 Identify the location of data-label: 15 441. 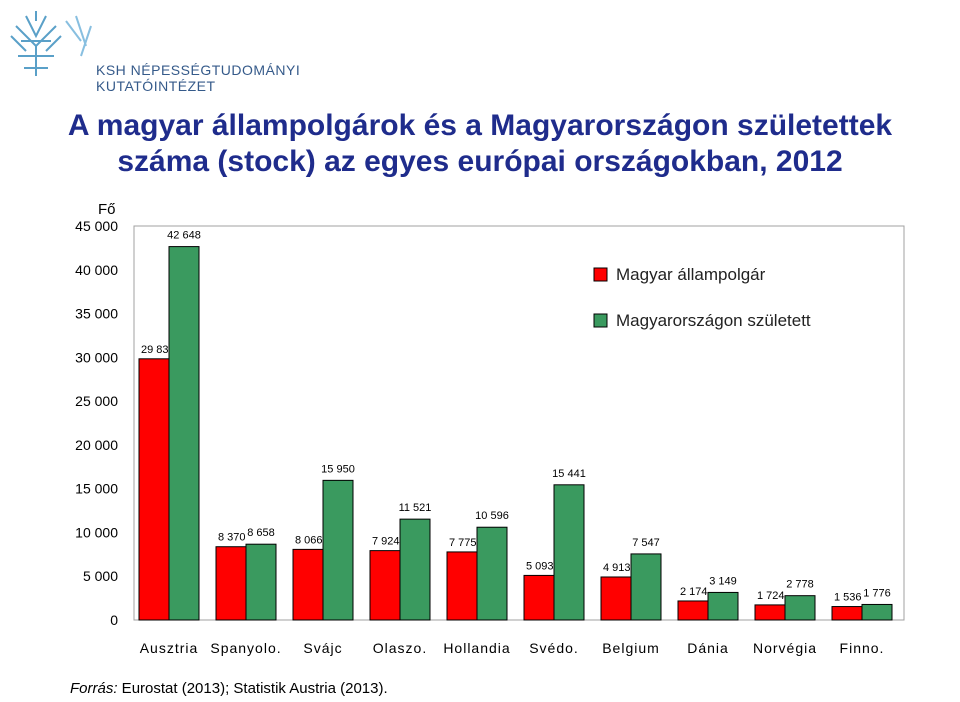
(569, 474).